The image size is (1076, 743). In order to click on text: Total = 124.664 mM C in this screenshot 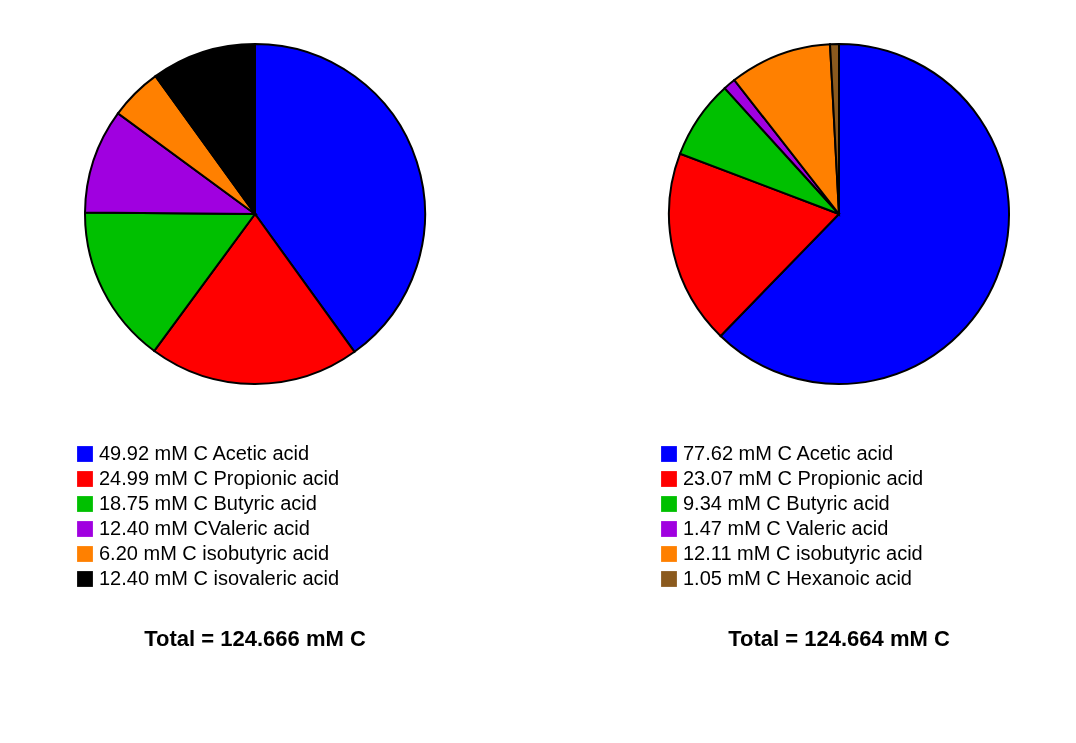, I will do `click(839, 638)`.